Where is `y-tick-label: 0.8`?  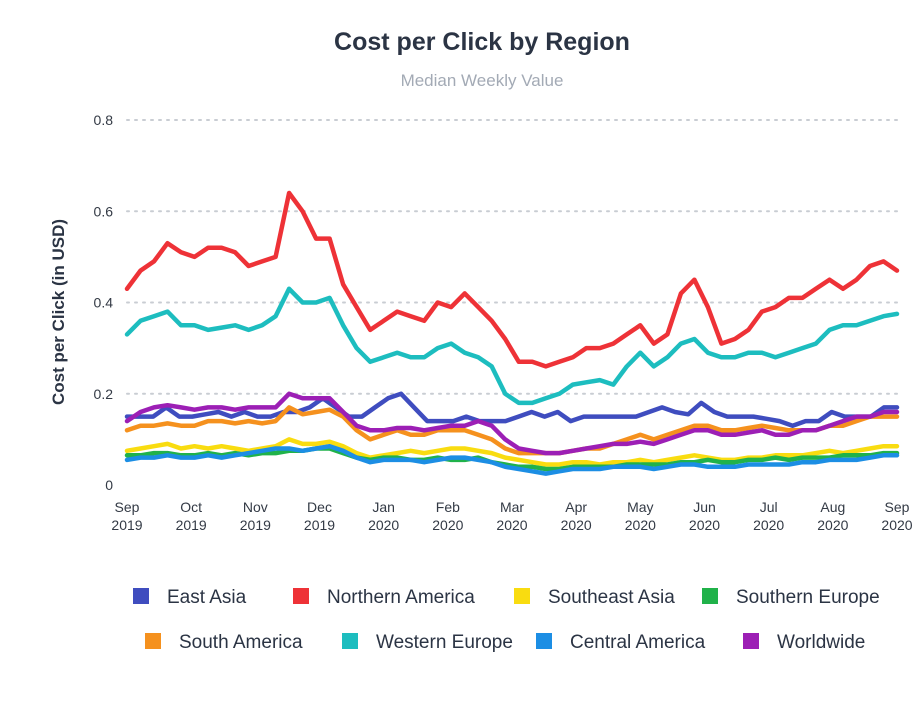
y-tick-label: 0.8 is located at coordinates (104, 120).